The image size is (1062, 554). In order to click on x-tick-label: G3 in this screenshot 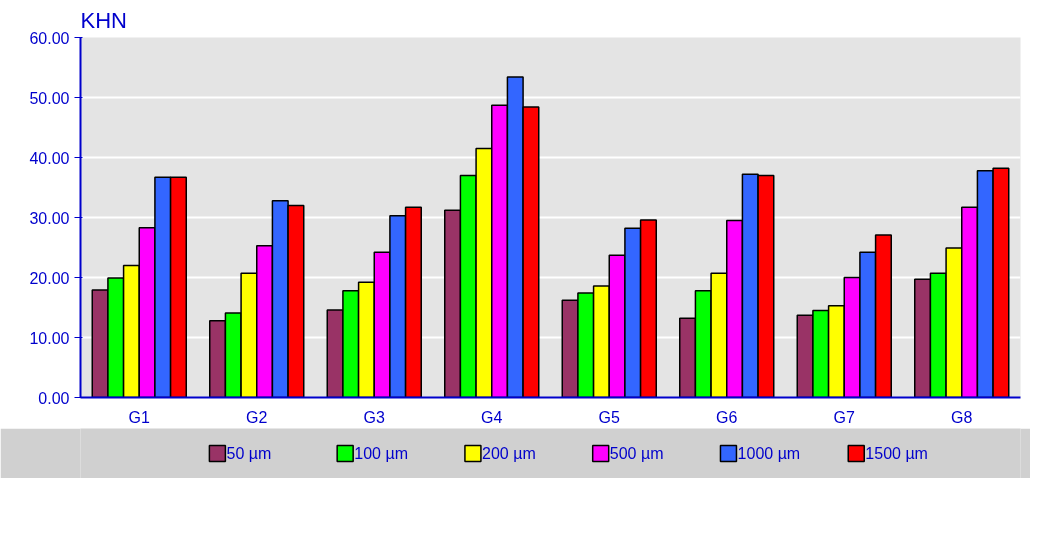, I will do `click(374, 417)`.